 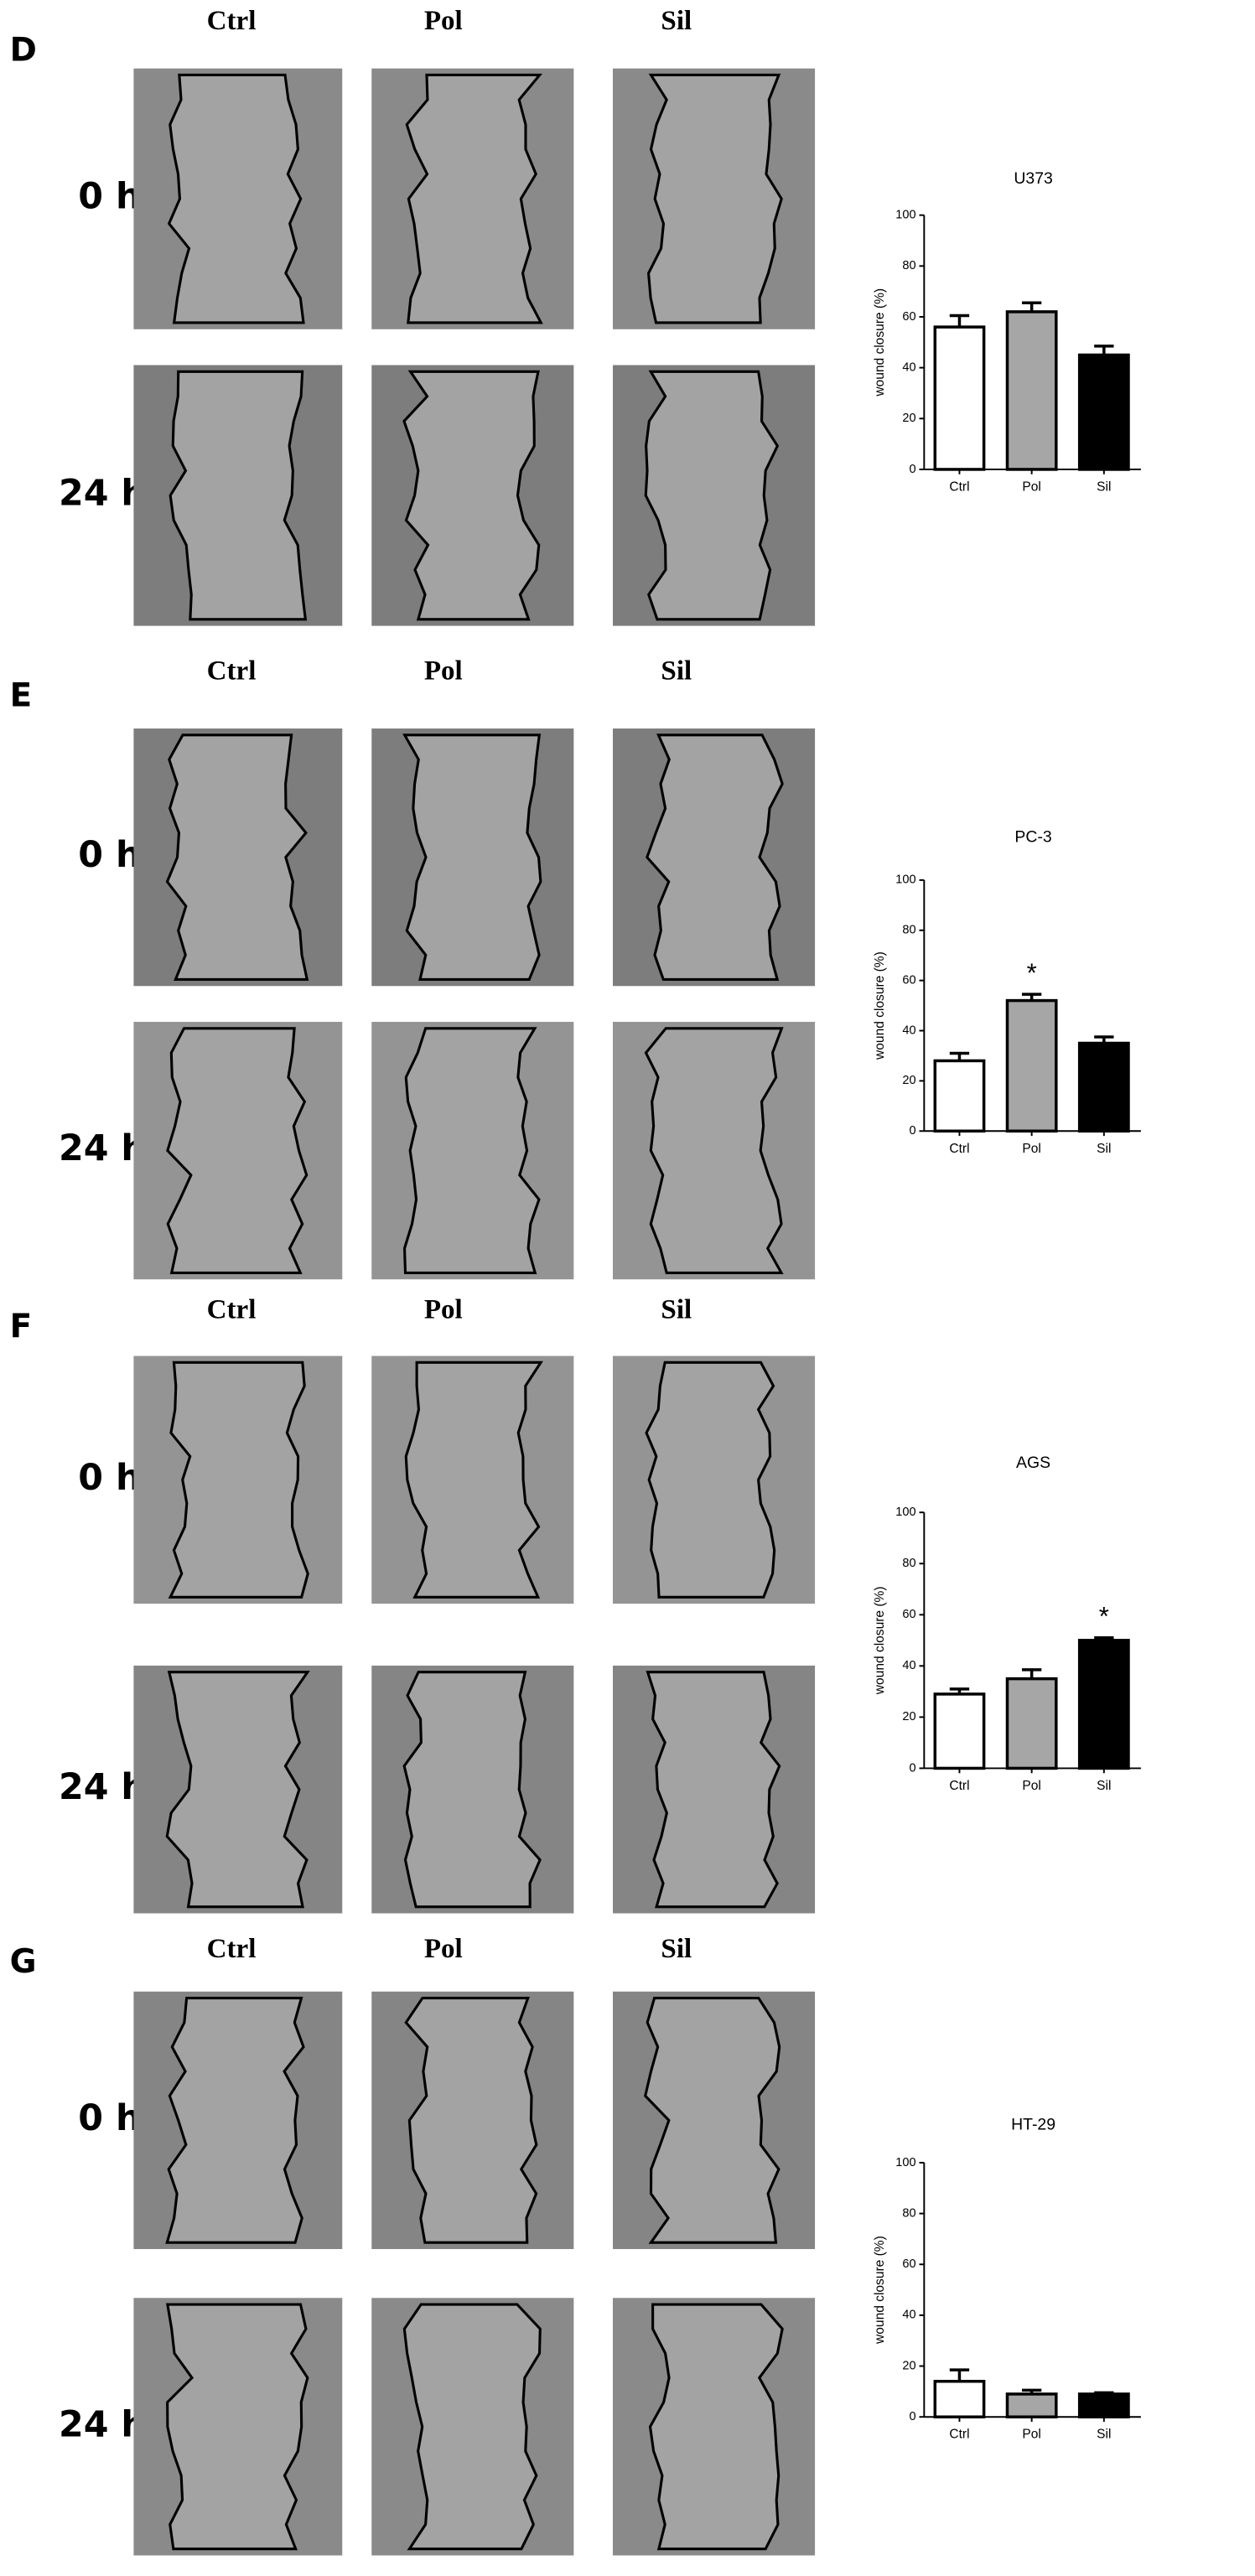 What do you see at coordinates (23, 1962) in the screenshot?
I see `panel-letter: G` at bounding box center [23, 1962].